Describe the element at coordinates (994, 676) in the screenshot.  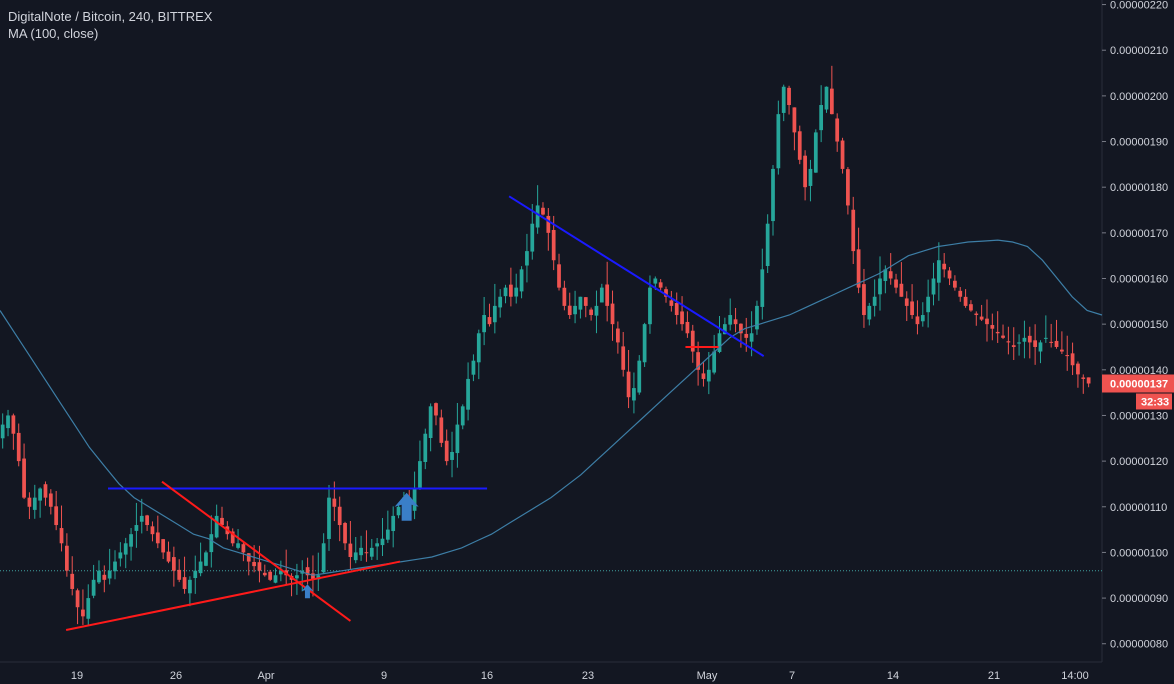
I see `x-tick-label: 21` at that location.